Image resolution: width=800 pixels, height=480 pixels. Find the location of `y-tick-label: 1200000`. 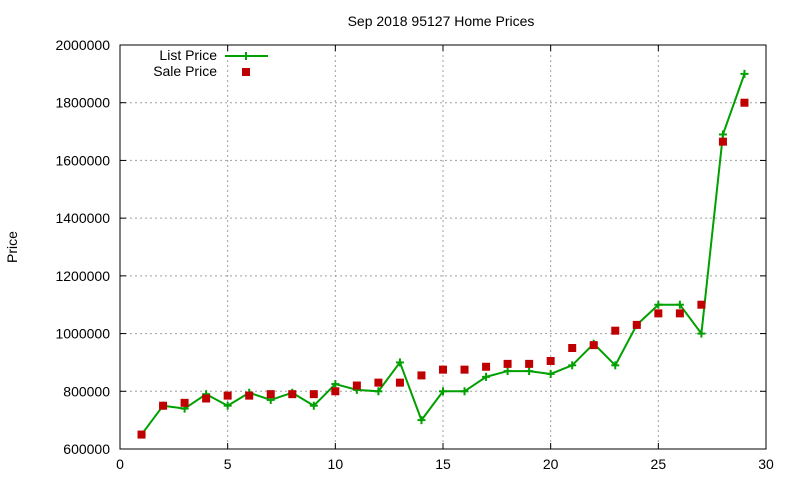

y-tick-label: 1200000 is located at coordinates (82, 276).